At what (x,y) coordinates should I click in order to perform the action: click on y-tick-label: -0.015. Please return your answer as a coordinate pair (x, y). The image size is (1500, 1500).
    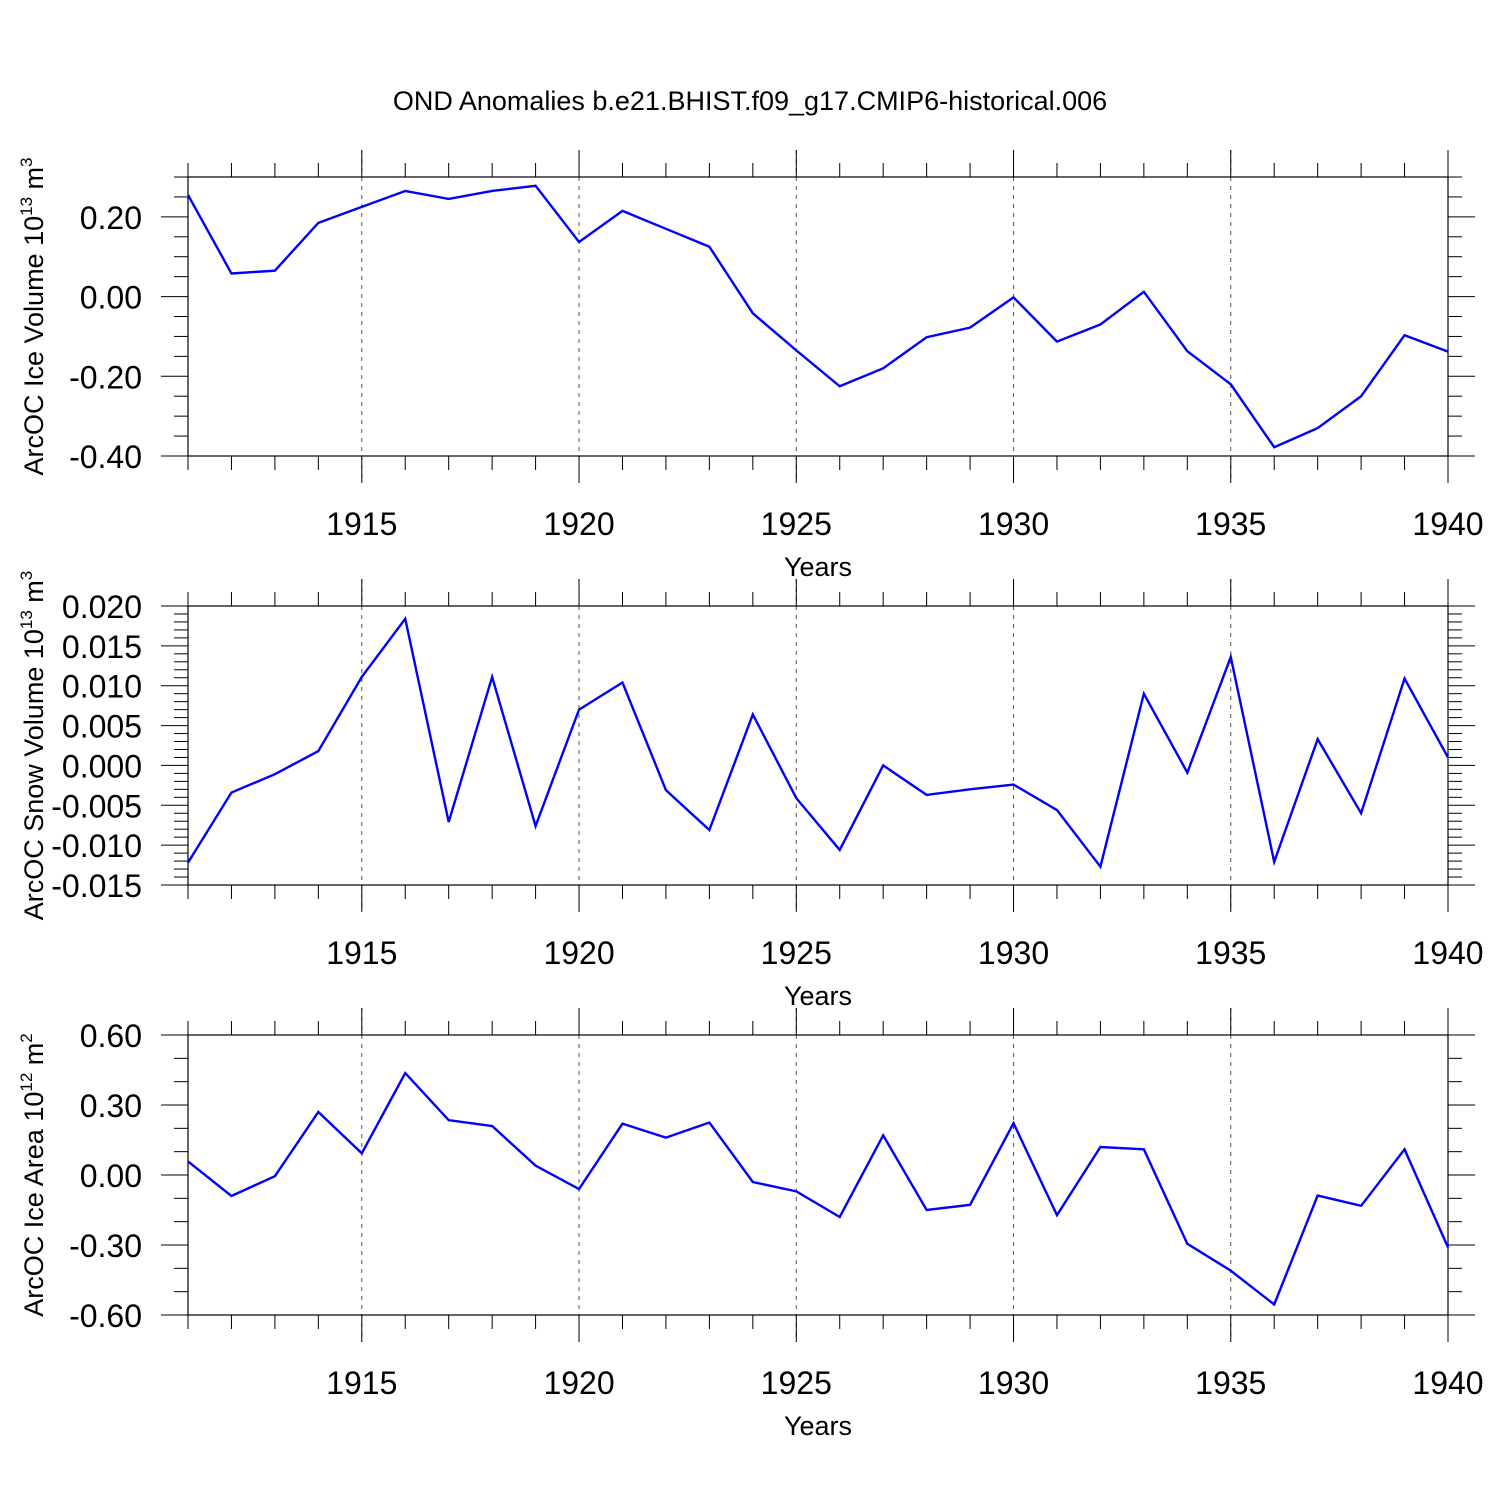
    Looking at the image, I should click on (96, 886).